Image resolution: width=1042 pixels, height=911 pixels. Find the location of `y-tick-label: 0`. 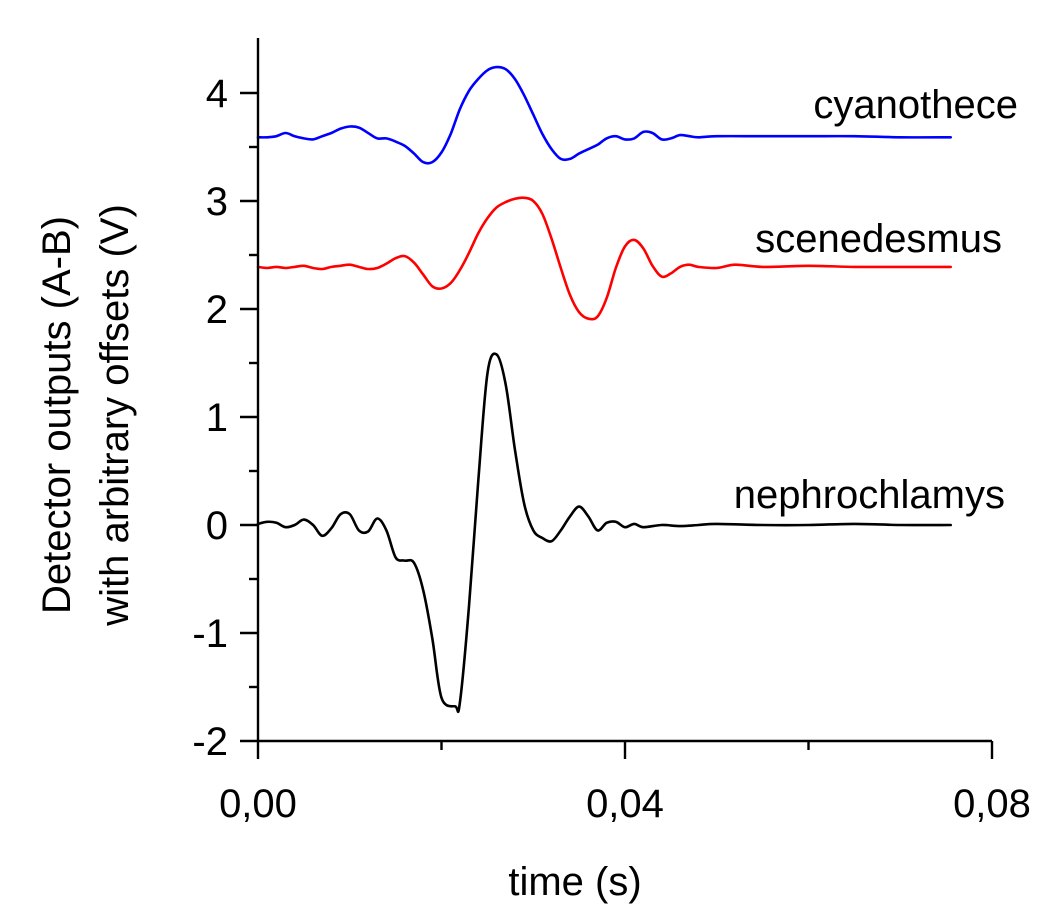

y-tick-label: 0 is located at coordinates (217, 526).